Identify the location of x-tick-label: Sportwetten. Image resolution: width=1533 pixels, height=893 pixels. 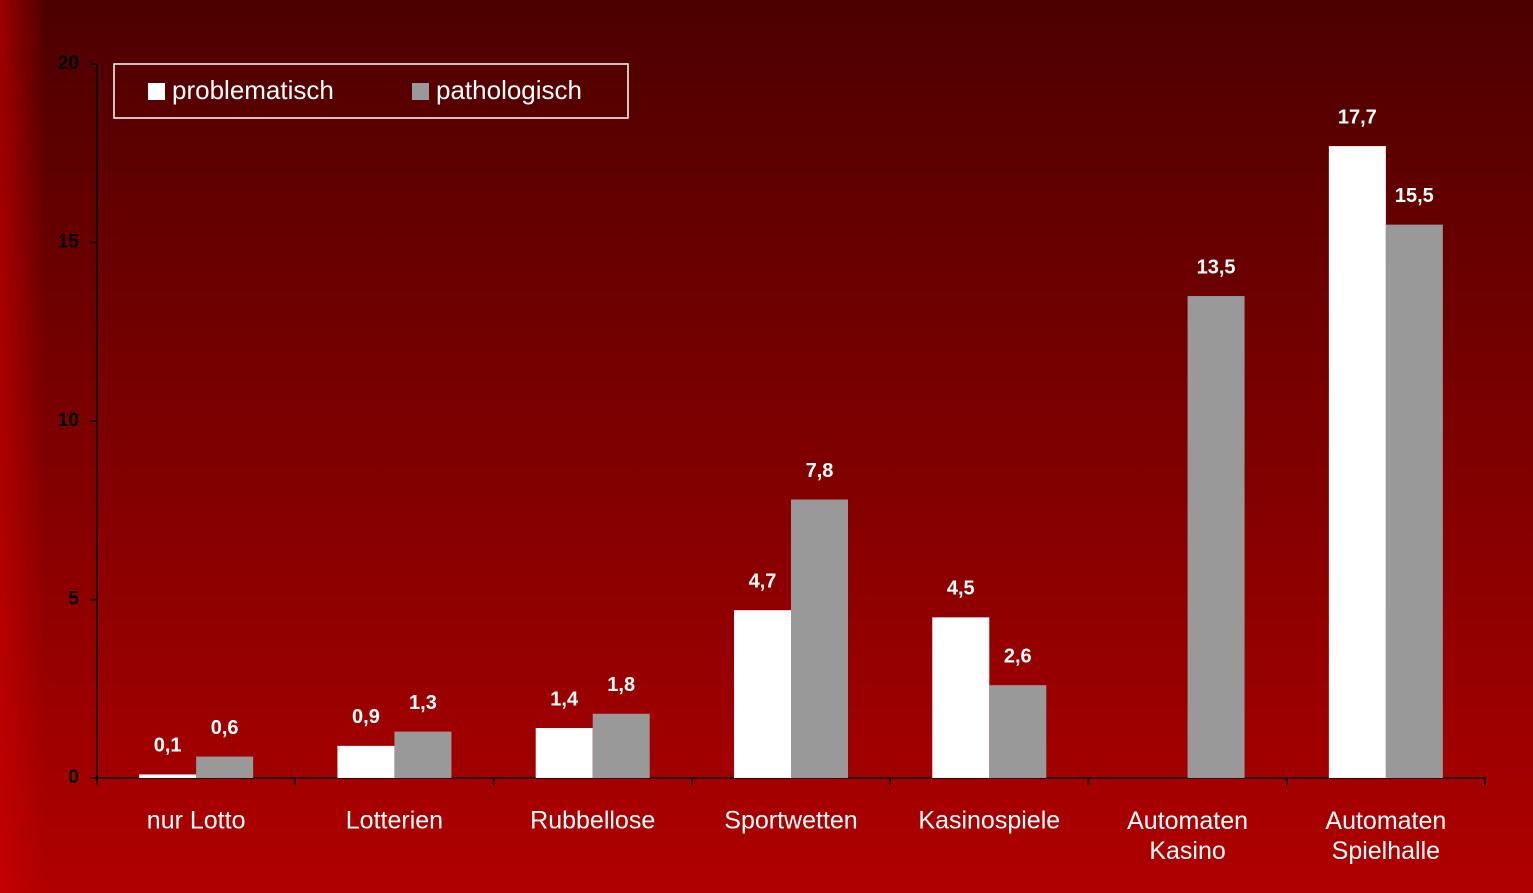
(790, 821).